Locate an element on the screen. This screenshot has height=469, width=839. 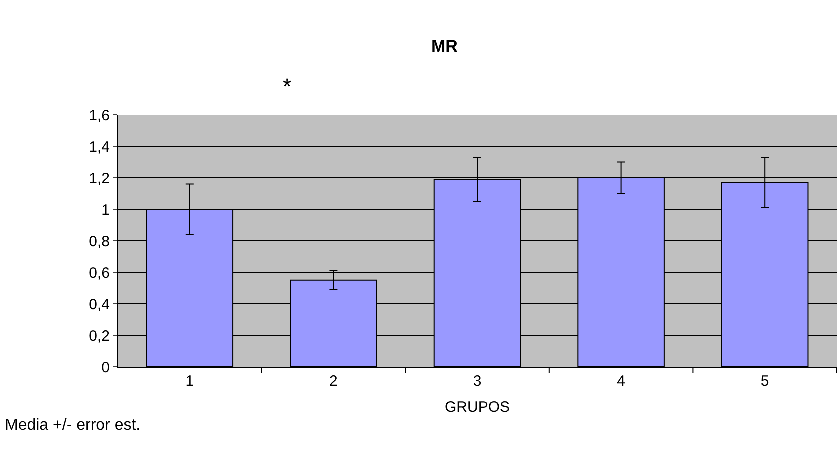
x-axis-title: GRUPOS is located at coordinates (477, 407).